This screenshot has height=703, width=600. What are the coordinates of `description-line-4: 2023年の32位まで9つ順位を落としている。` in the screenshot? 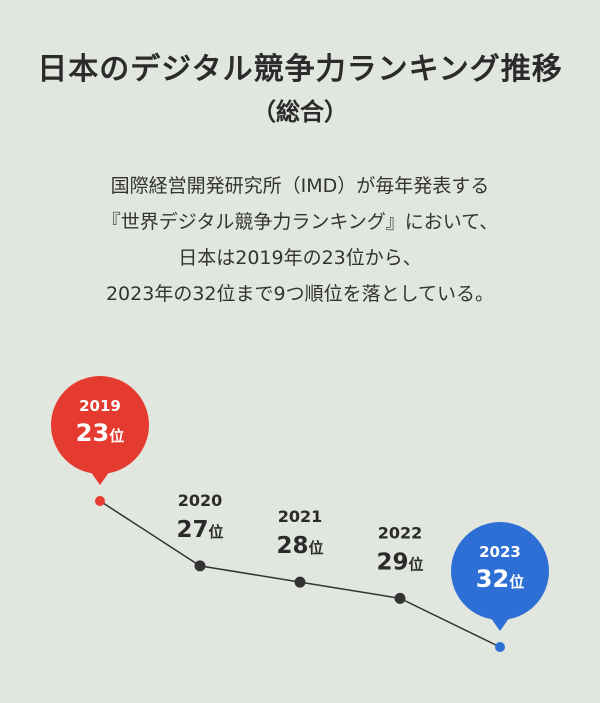 It's located at (300, 294).